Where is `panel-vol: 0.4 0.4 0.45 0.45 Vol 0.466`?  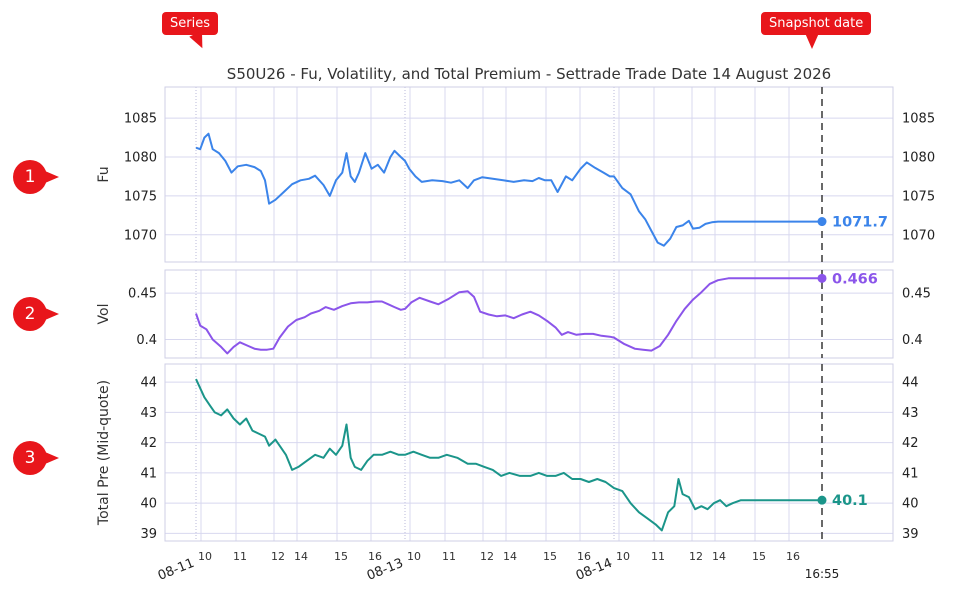
panel-vol: 0.4 0.4 0.45 0.45 Vol 0.466 is located at coordinates (513, 314).